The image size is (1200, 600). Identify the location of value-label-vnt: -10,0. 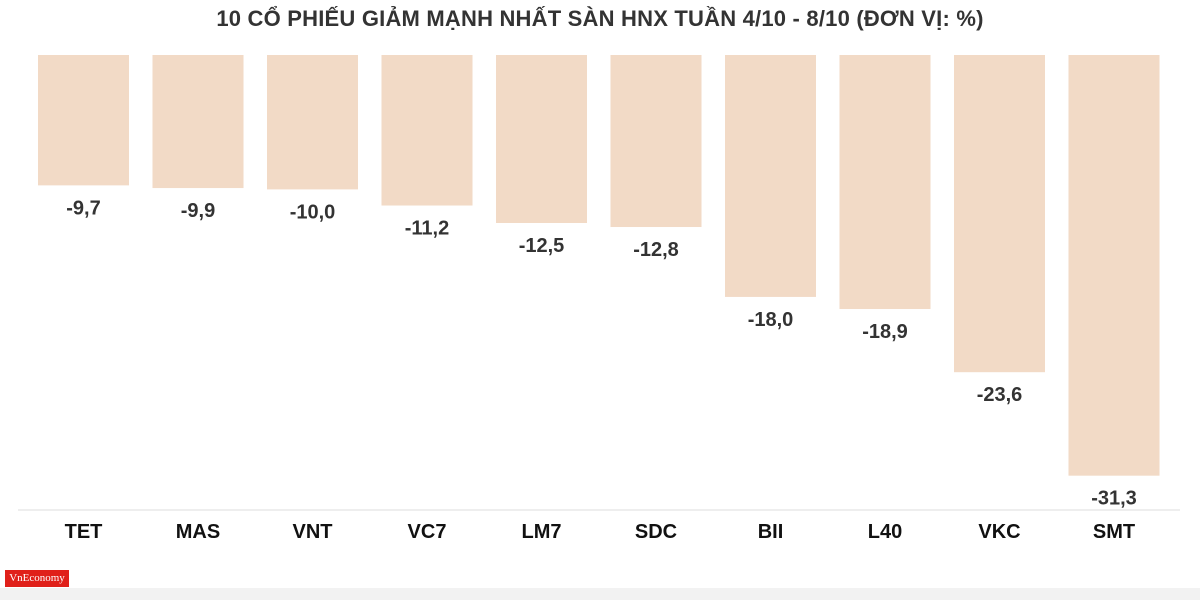
(313, 212).